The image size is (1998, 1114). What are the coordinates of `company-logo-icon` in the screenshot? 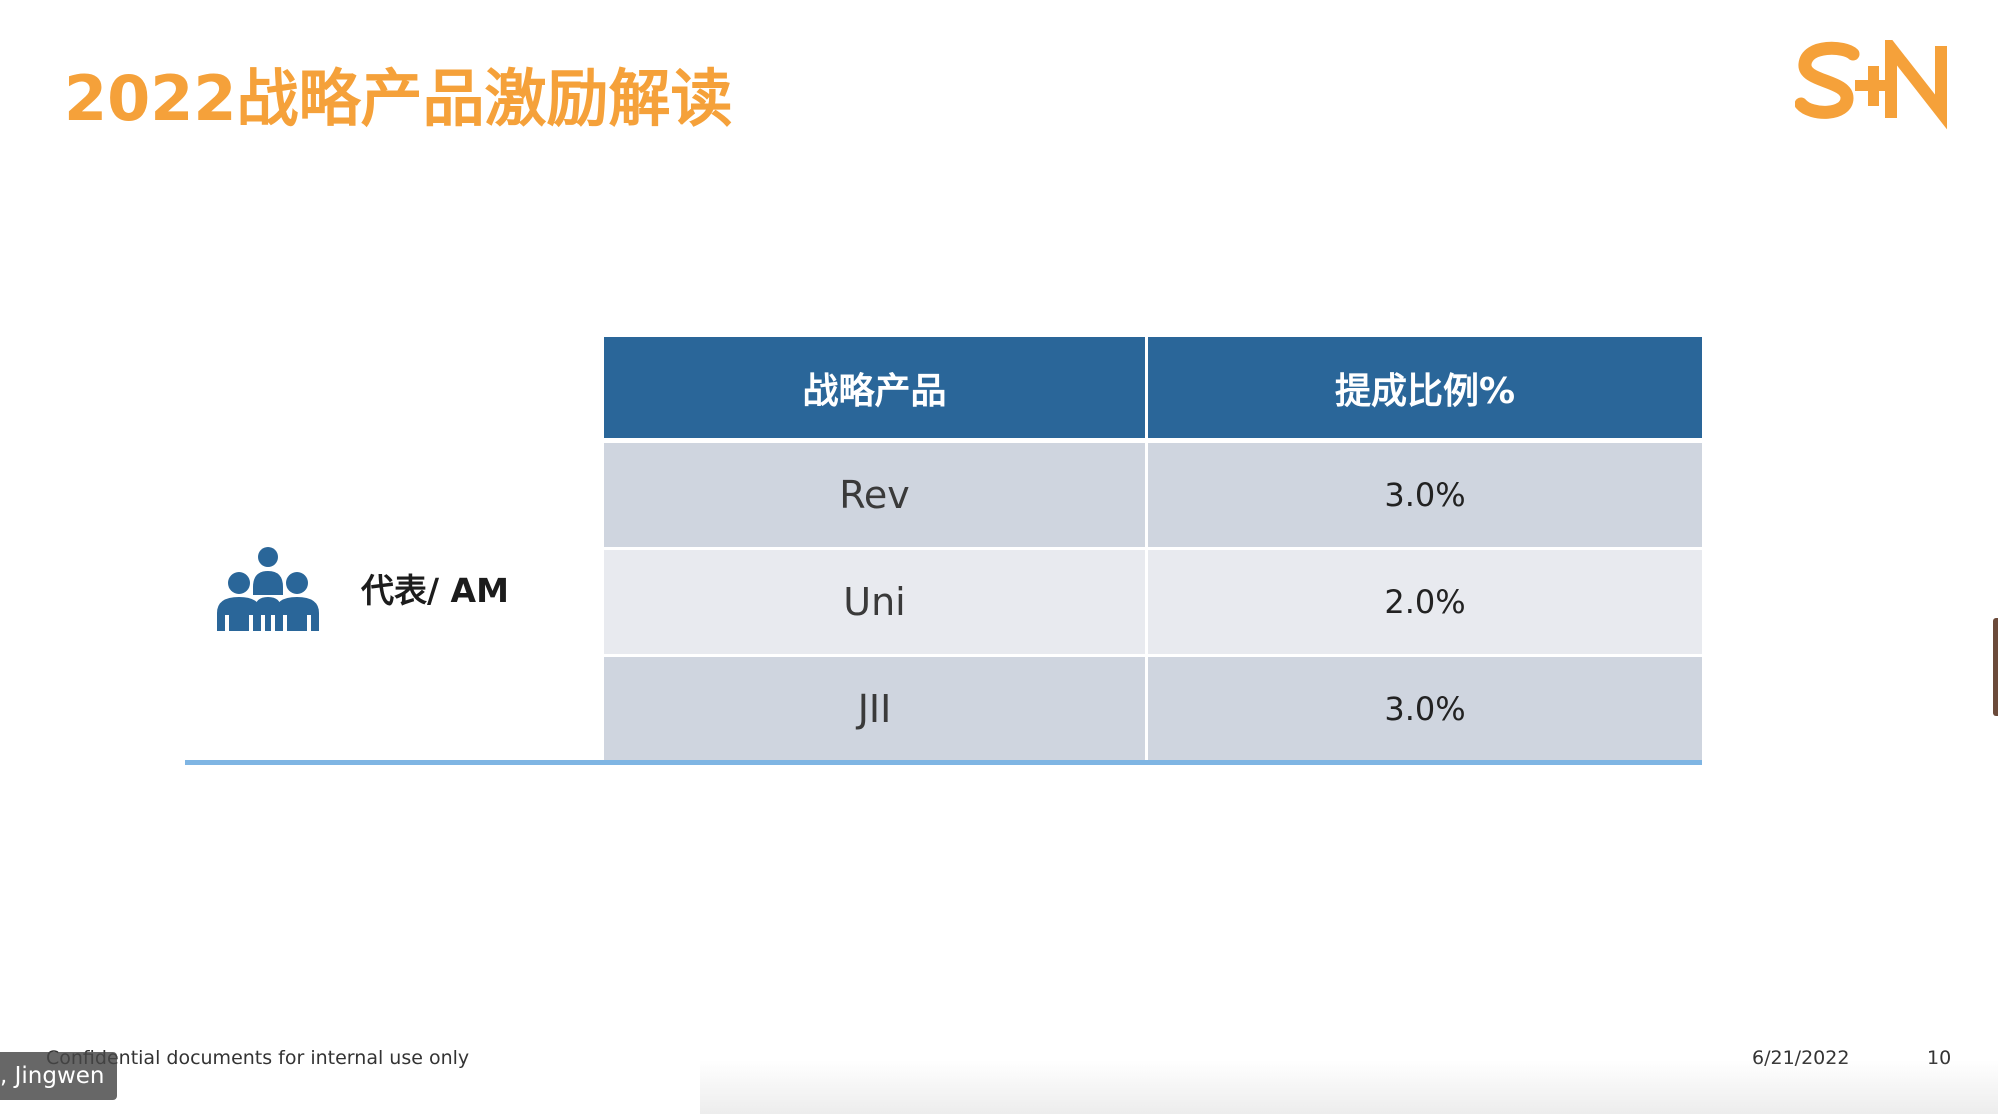 It's located at (1871, 85).